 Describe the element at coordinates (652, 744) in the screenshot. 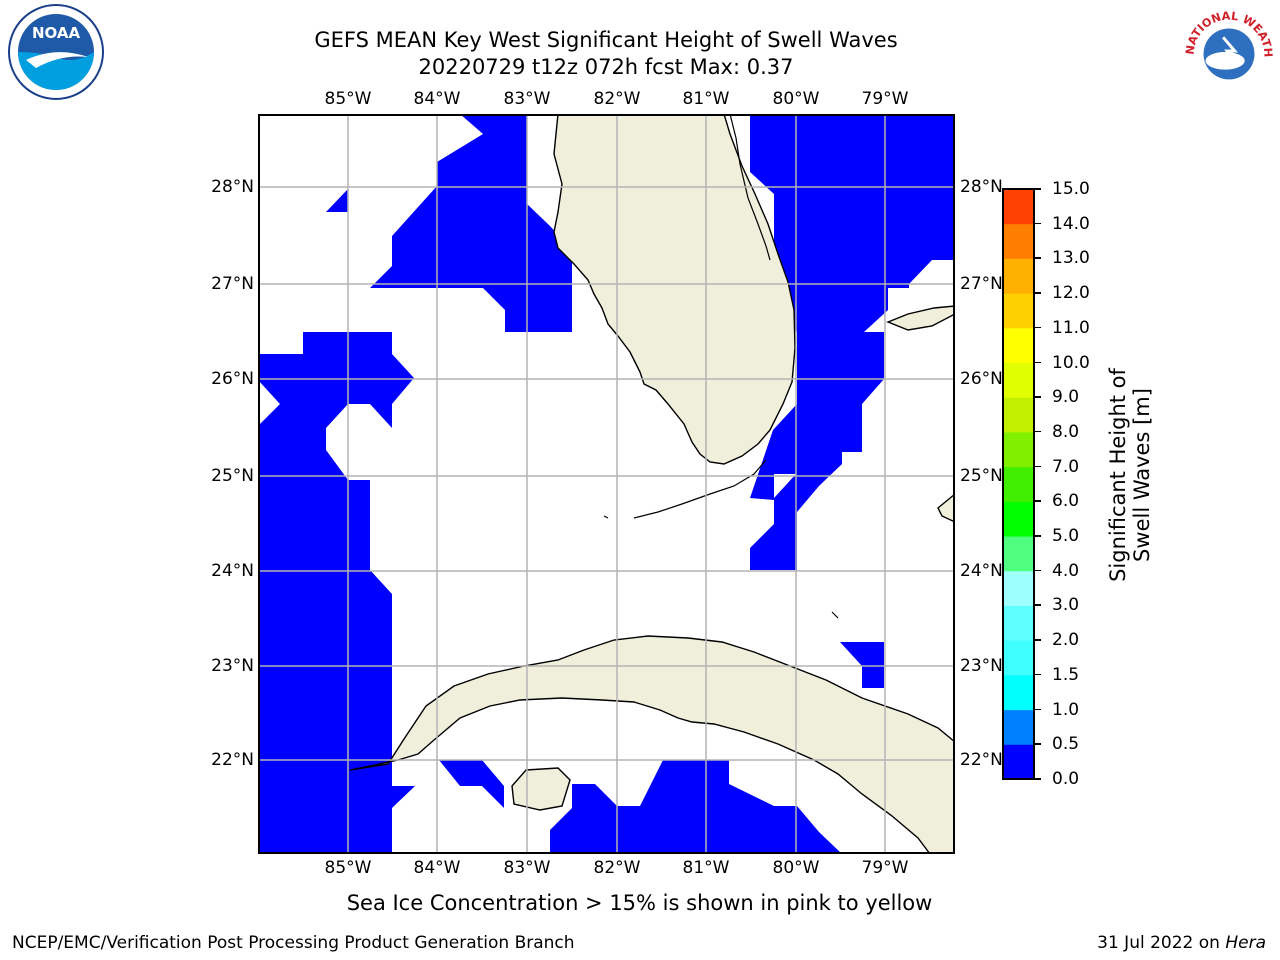

I see `land-cuba` at that location.